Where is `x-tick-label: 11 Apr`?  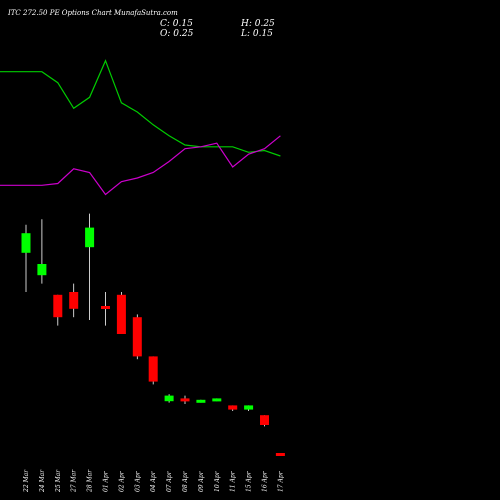
x-tick-label: 11 Apr is located at coordinates (233, 481).